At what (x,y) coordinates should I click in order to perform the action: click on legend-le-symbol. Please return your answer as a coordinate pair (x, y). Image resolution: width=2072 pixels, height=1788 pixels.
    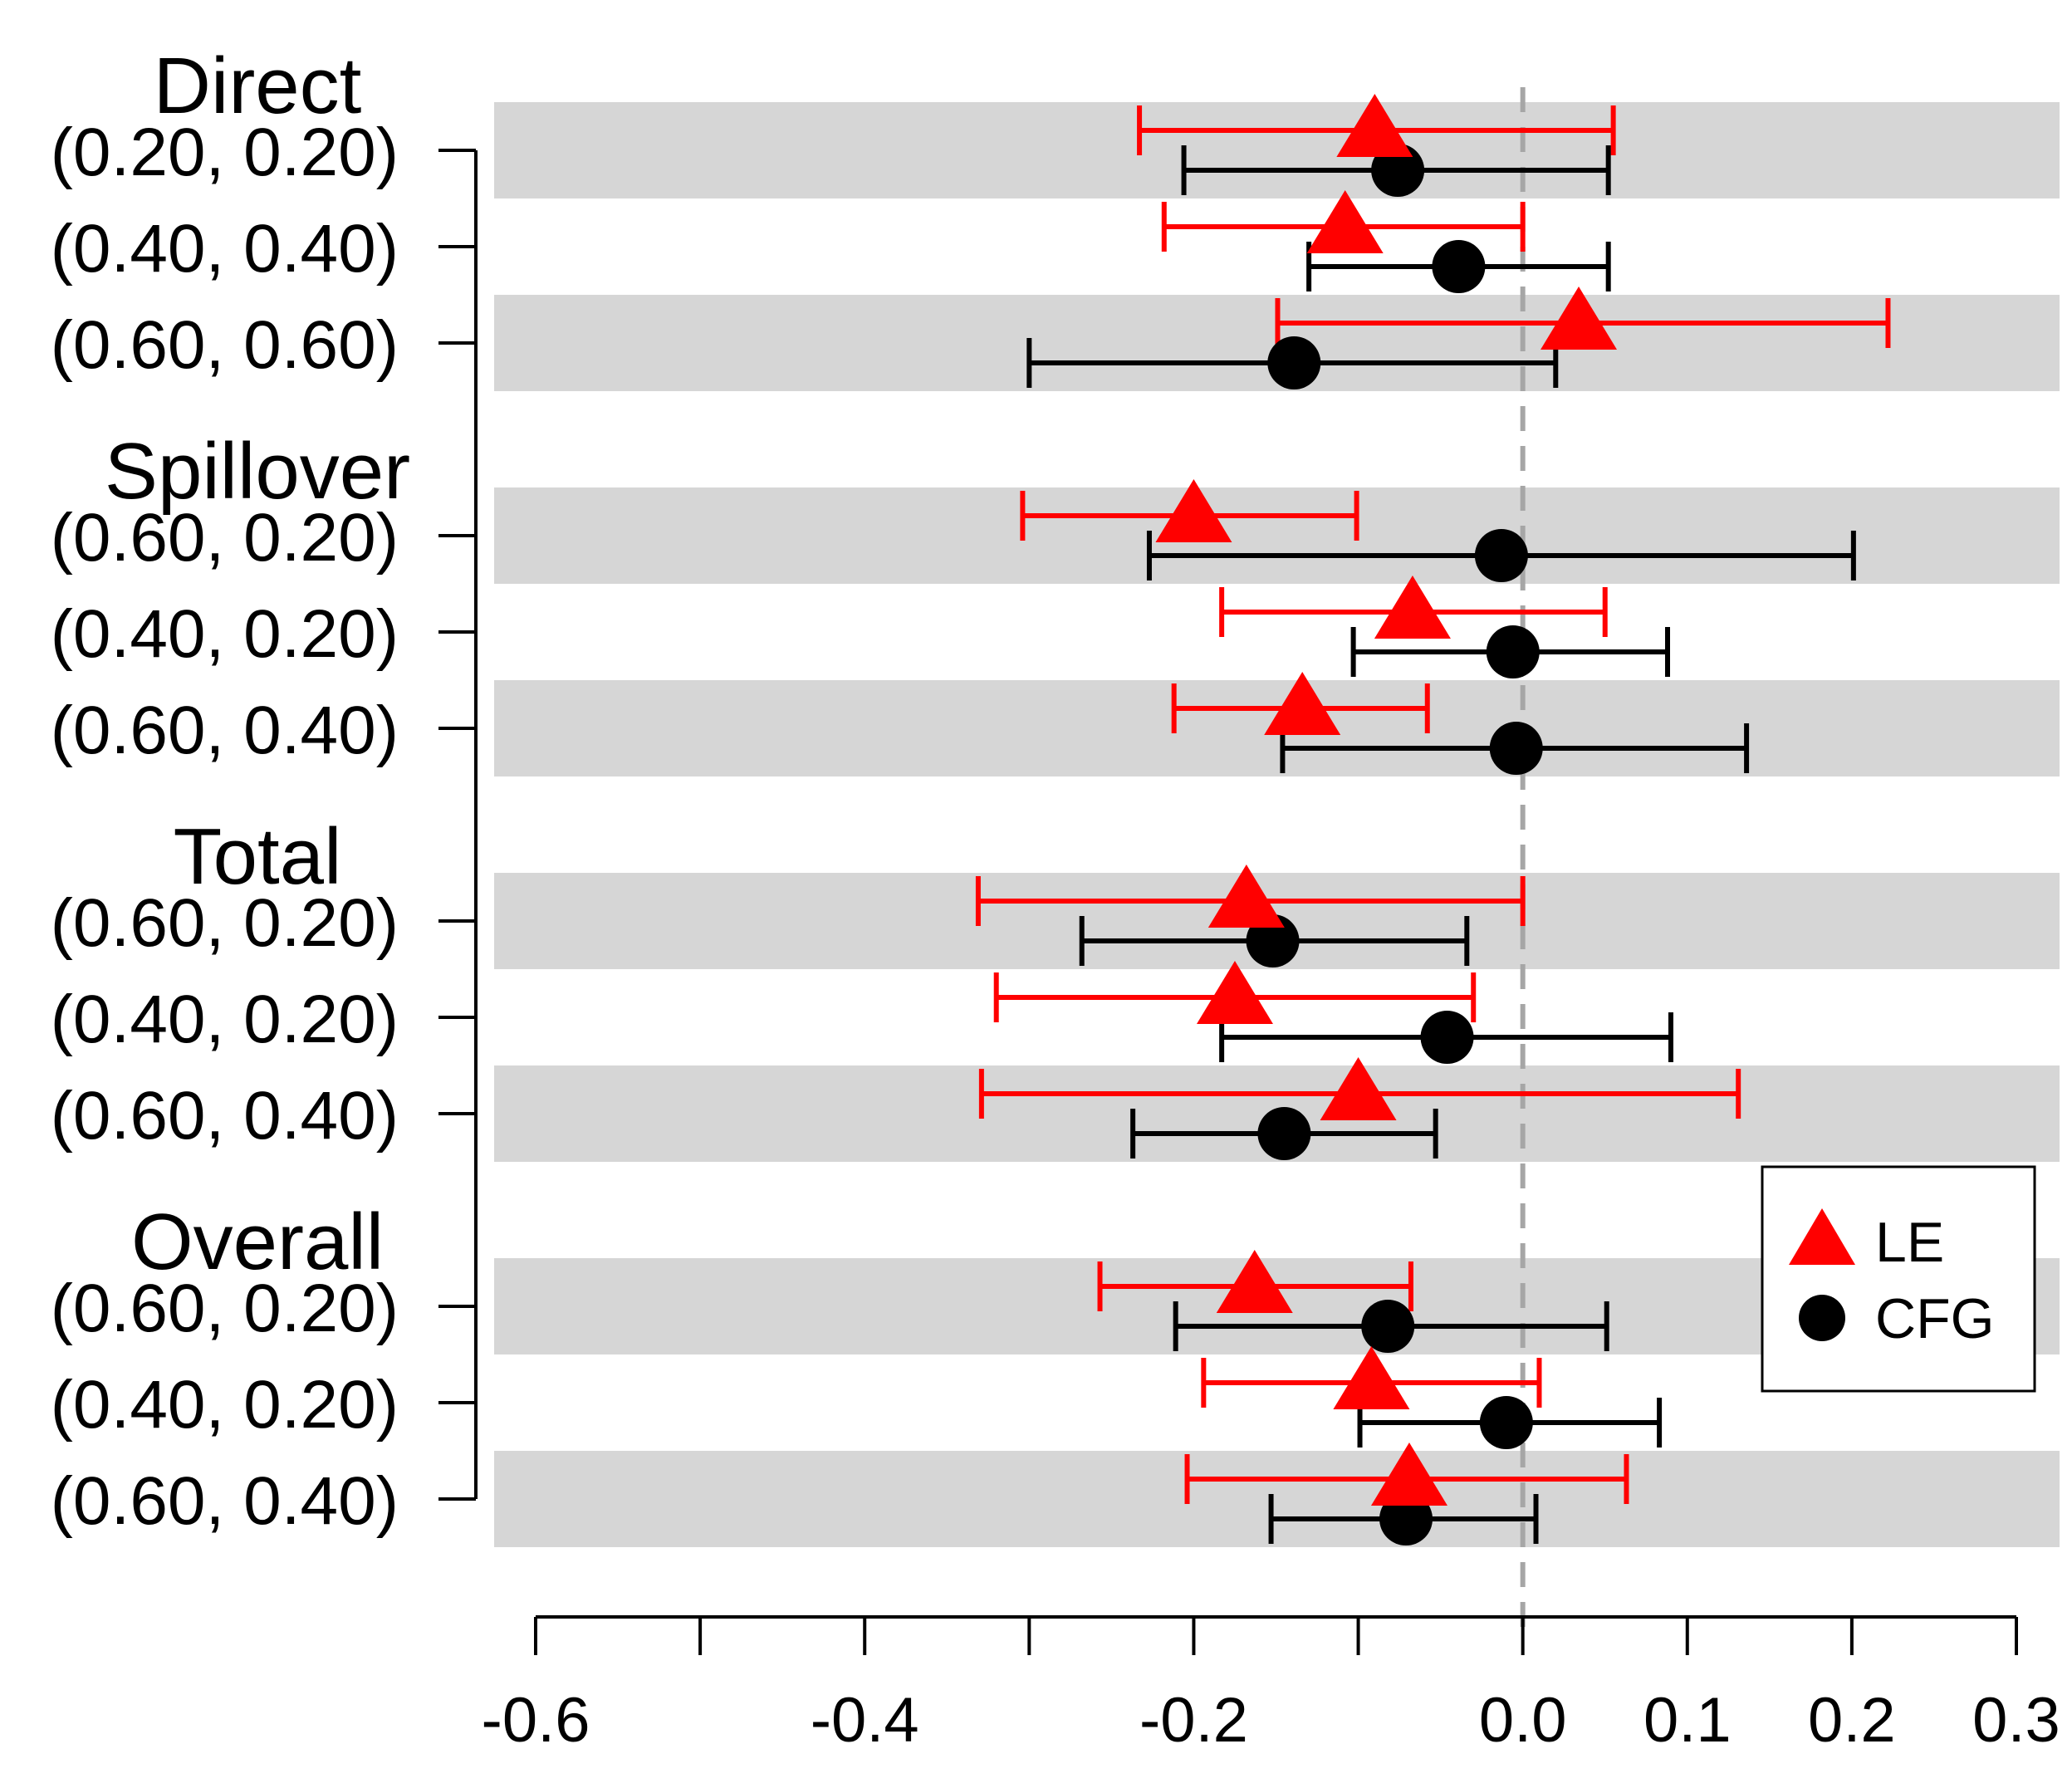
    Looking at the image, I should click on (1822, 1236).